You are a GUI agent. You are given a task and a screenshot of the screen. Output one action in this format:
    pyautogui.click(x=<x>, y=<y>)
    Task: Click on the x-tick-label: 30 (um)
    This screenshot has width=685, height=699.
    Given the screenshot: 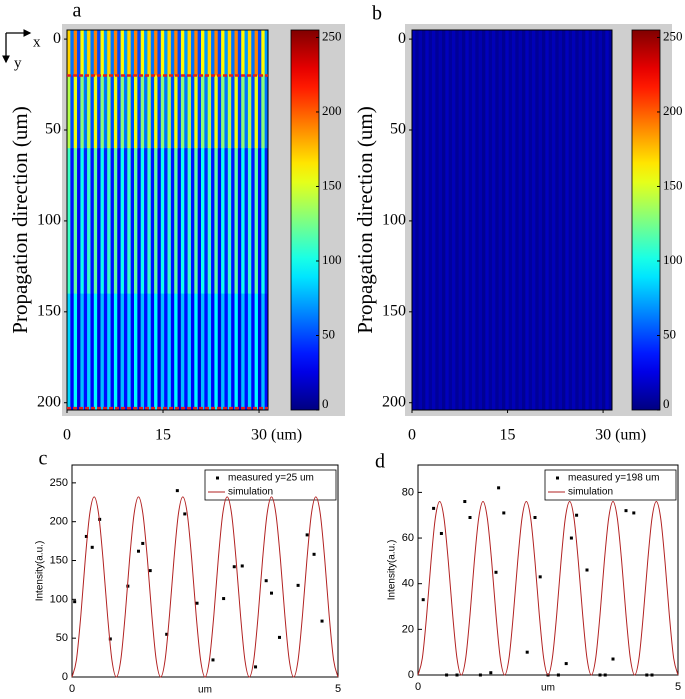 What is the action you would take?
    pyautogui.click(x=276, y=435)
    